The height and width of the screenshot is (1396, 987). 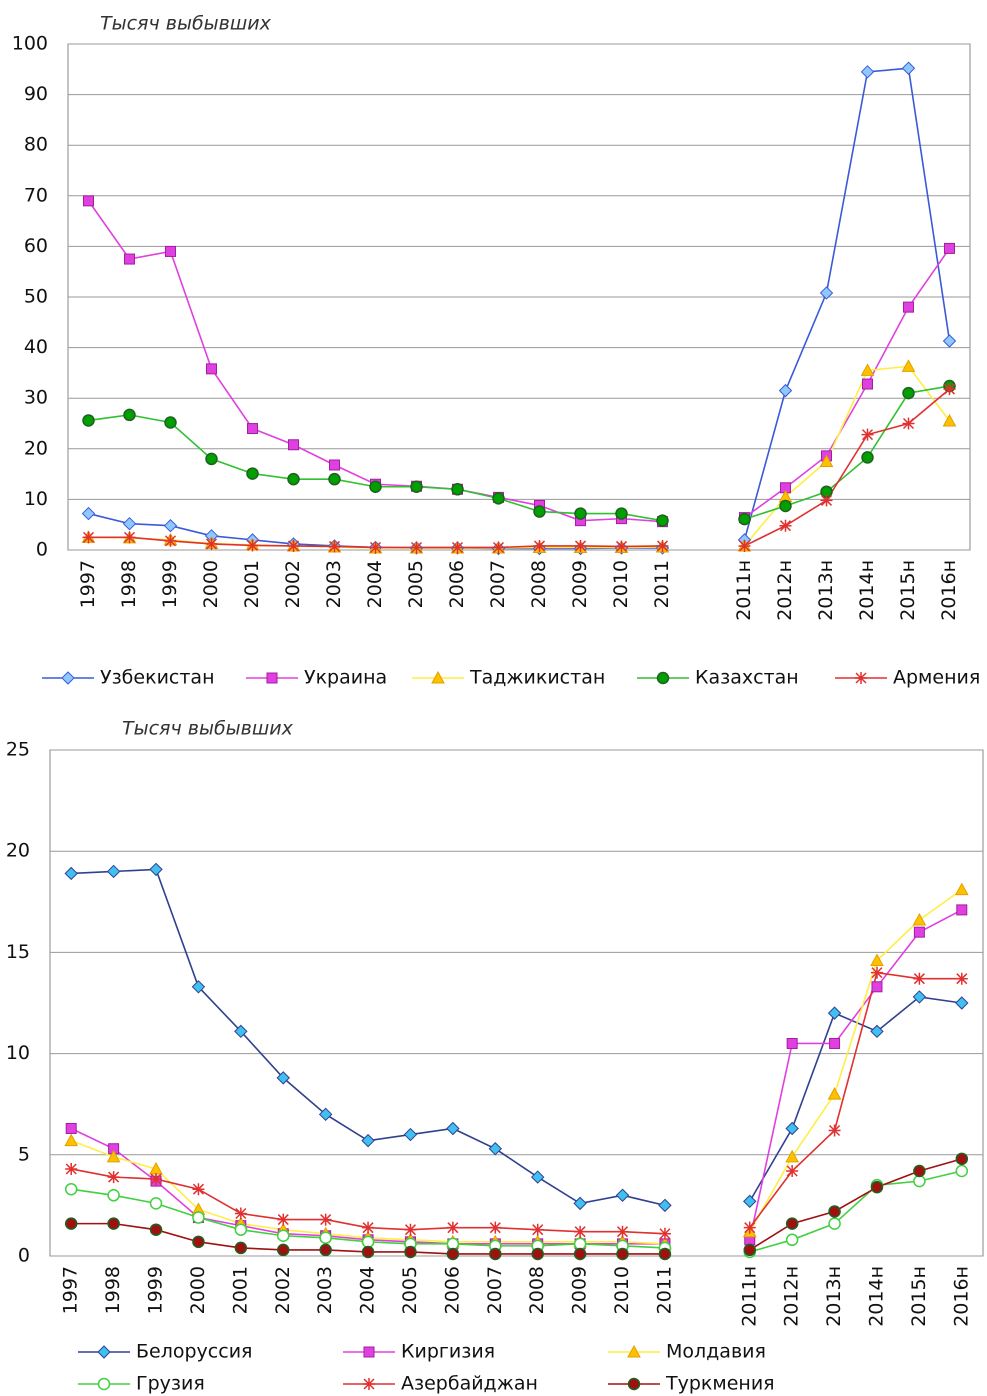 I want to click on y-tick-label: 100, so click(x=30, y=44).